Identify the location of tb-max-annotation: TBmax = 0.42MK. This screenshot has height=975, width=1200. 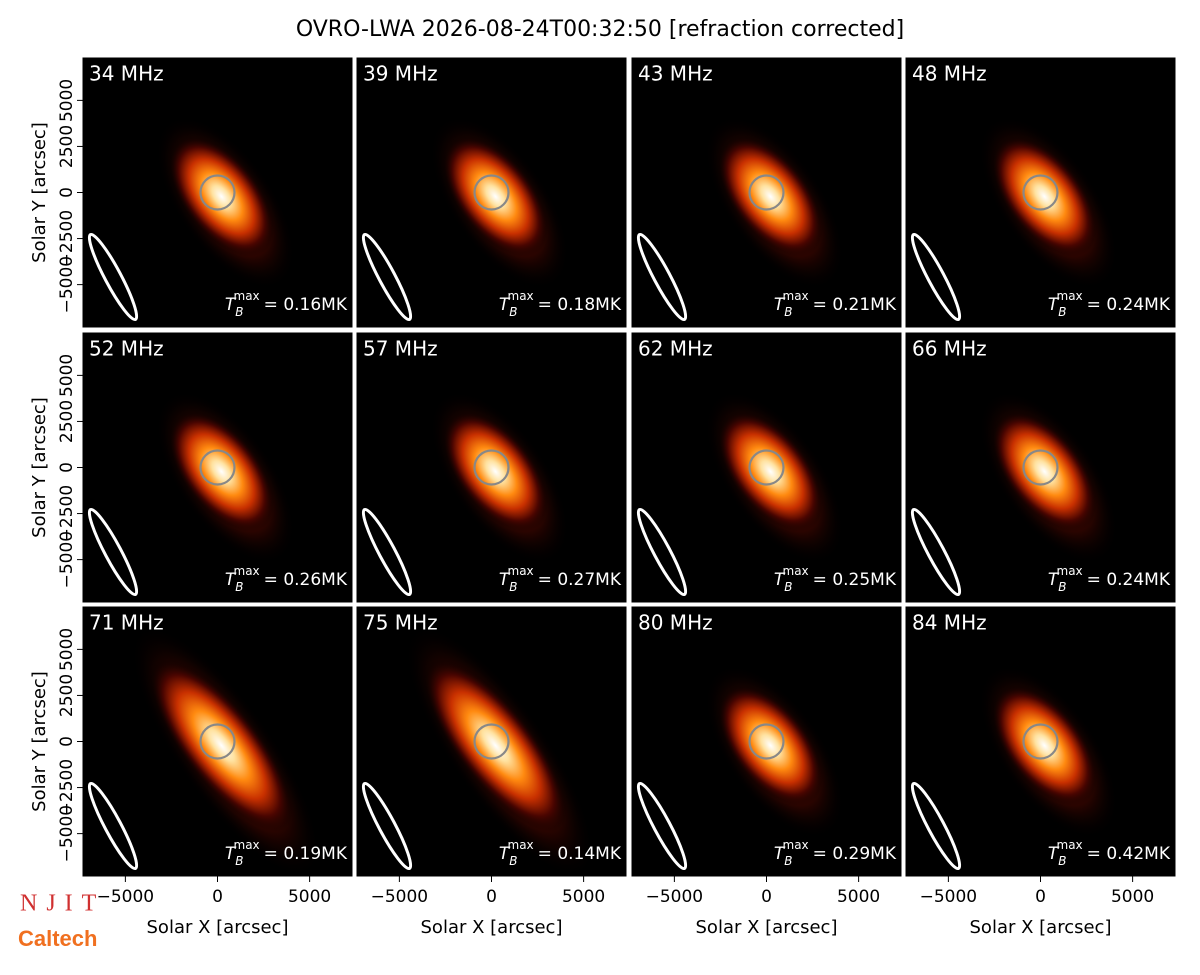
(1109, 853).